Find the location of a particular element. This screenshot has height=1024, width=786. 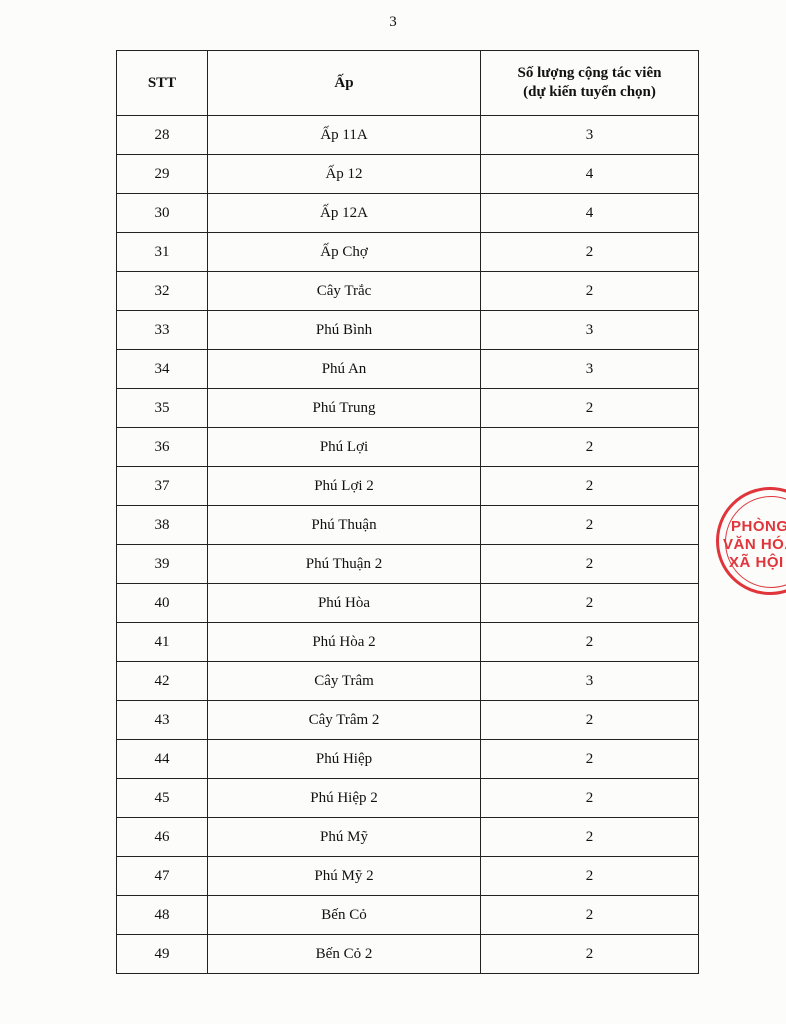

table-row: 32 Cây Trắc 2 is located at coordinates (407, 291).